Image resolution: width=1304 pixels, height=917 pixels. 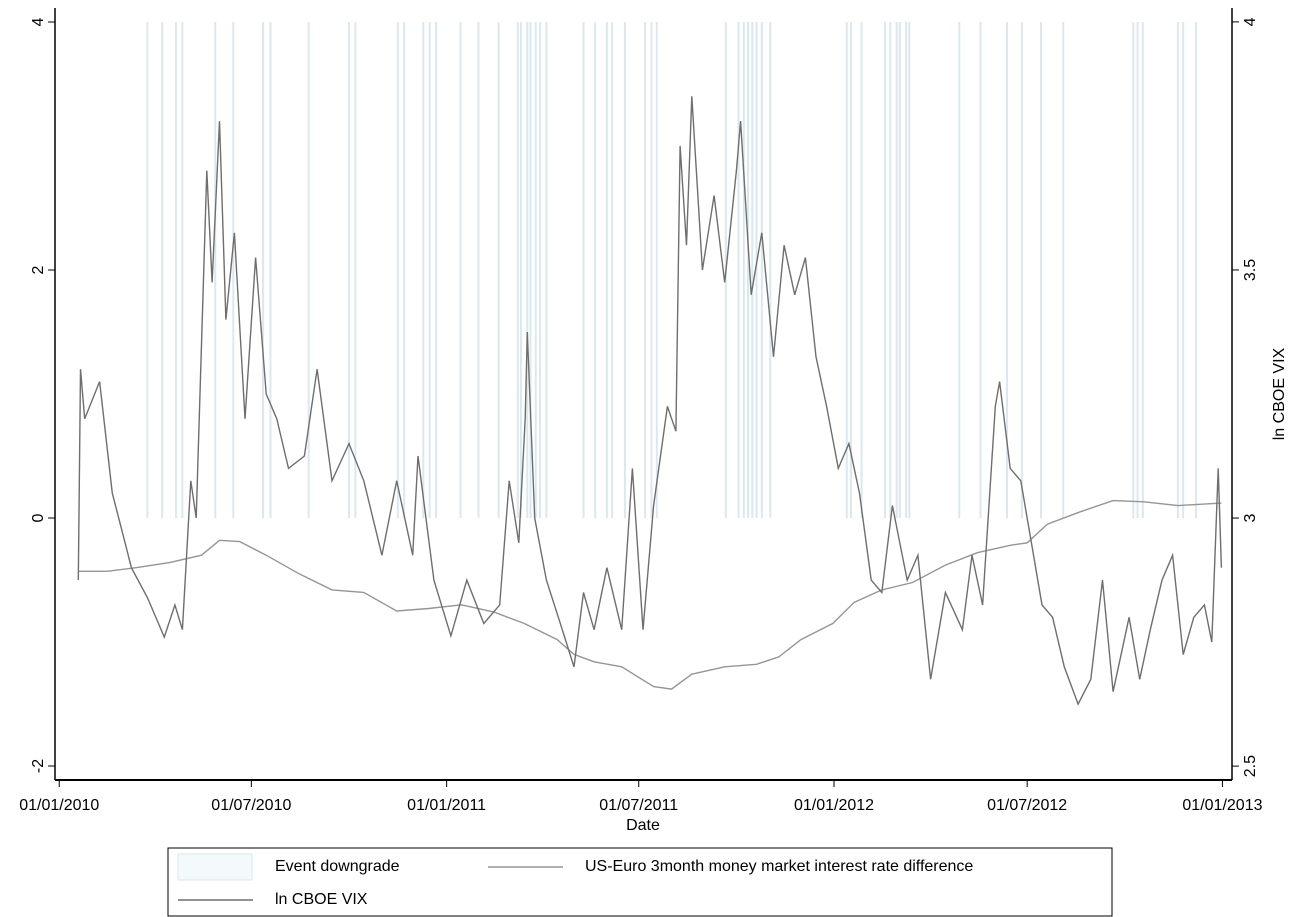 I want to click on x-tick-label: 01/07/2011, so click(x=638, y=805).